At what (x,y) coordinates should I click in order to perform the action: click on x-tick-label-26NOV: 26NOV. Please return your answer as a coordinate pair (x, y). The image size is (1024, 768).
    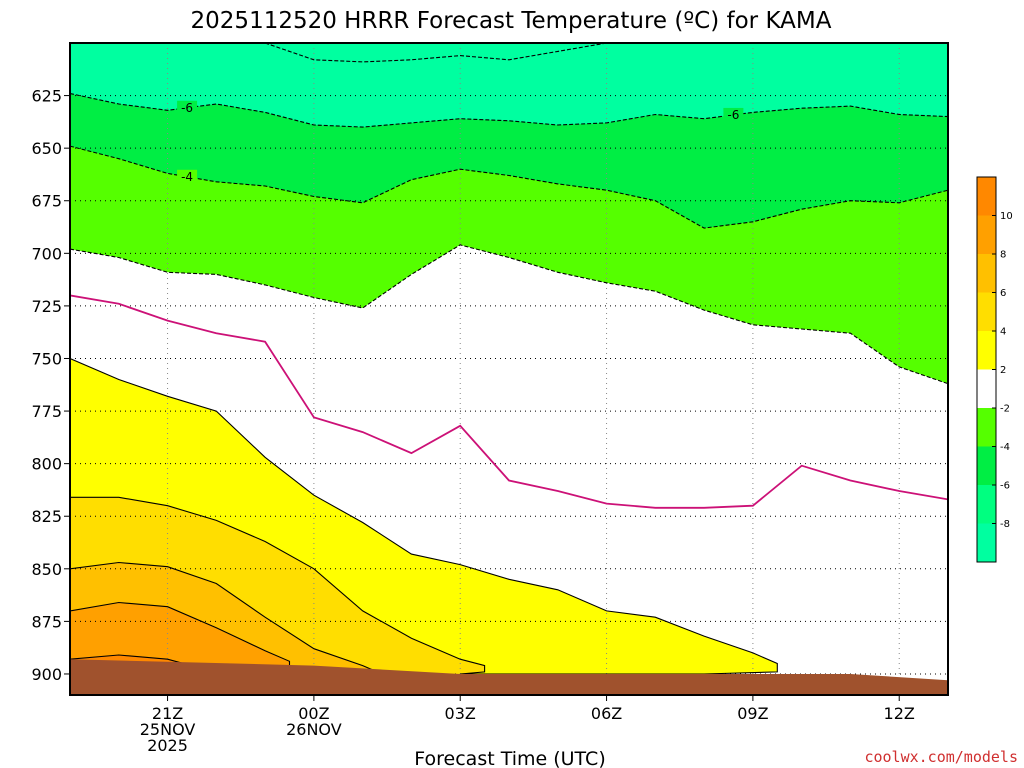
    Looking at the image, I should click on (314, 729).